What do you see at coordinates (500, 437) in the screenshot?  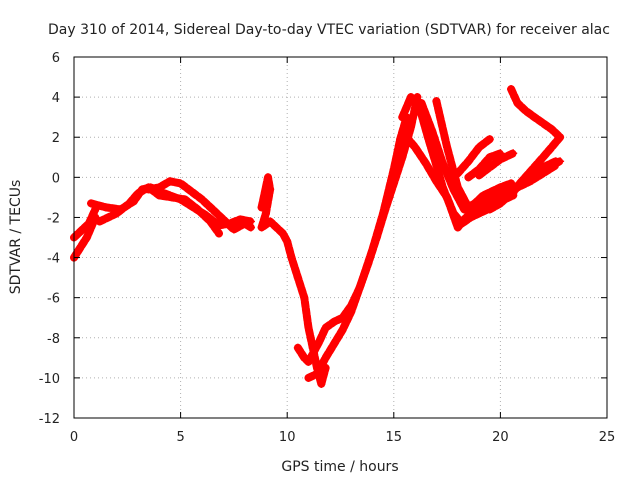 I see `x-tick-label: 20` at bounding box center [500, 437].